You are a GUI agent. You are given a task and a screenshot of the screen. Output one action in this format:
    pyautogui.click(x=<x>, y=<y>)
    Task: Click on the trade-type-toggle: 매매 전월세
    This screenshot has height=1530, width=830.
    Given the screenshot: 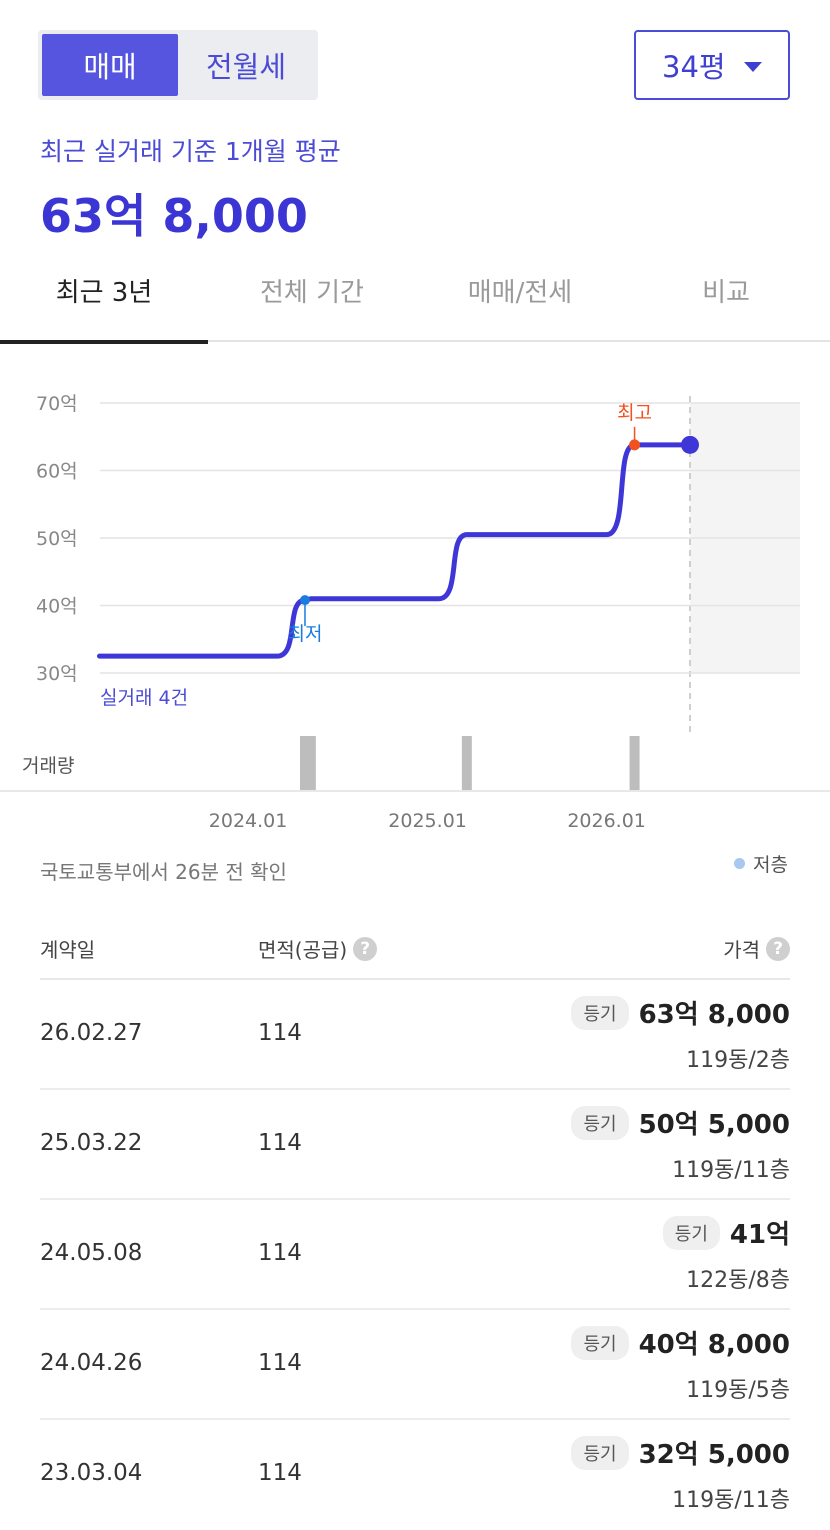 What is the action you would take?
    pyautogui.click(x=178, y=65)
    